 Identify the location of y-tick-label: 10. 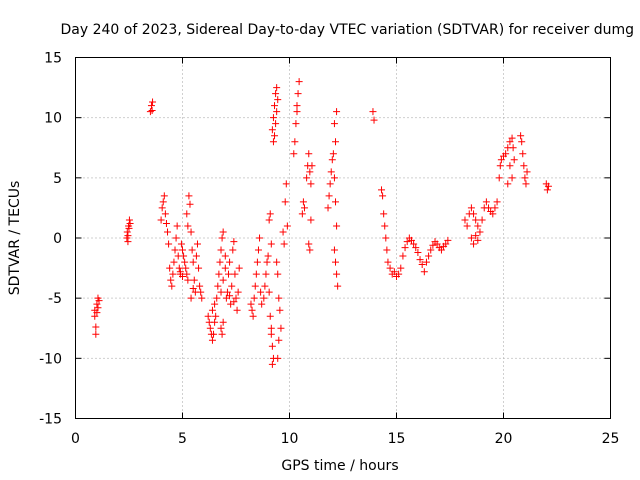
(53, 119).